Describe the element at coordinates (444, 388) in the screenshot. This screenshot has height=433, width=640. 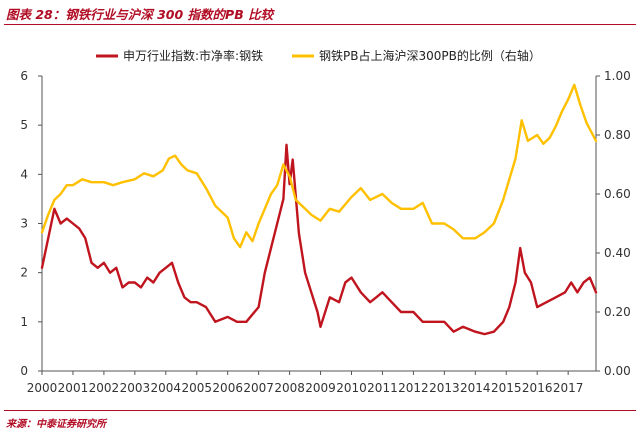
I see `x-tick-label: 2013` at that location.